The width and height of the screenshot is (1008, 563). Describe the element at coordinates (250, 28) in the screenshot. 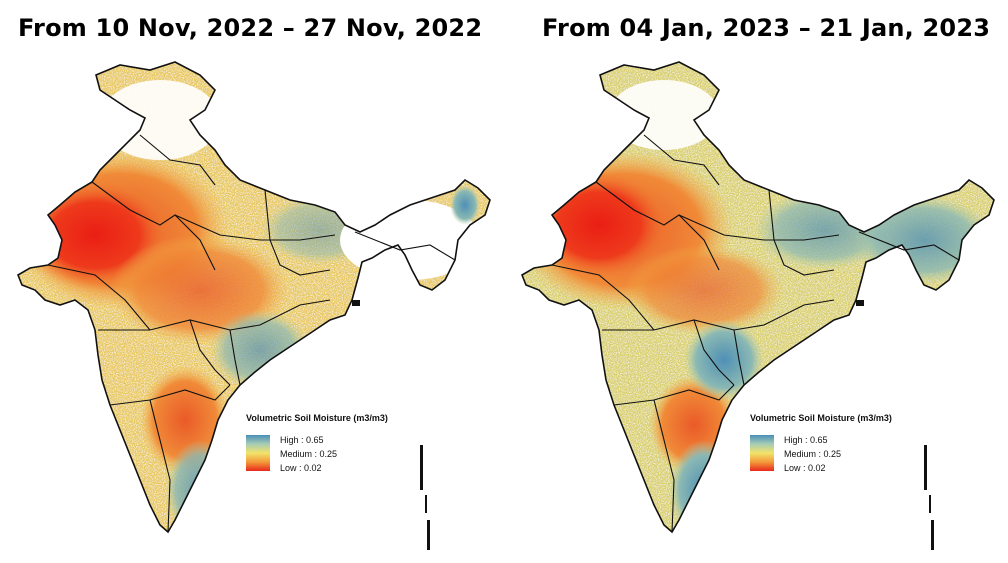

I see `panel-title: From 10 Nov, 2022 – 27 Nov, 2022` at that location.